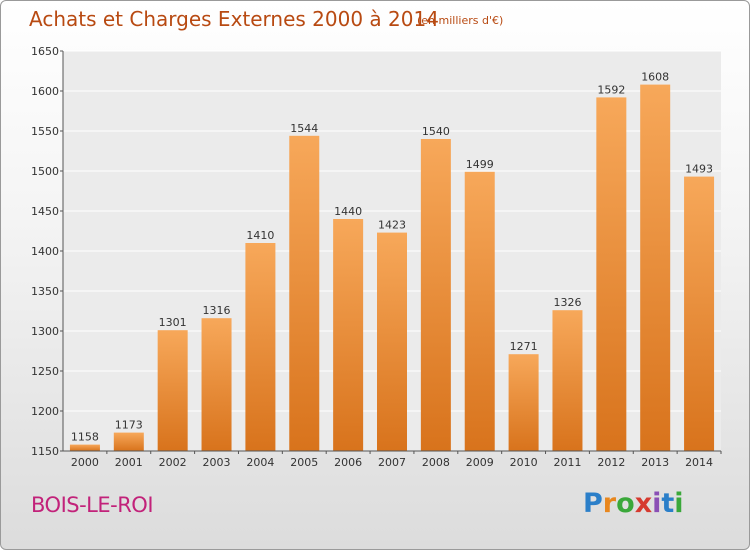 The height and width of the screenshot is (550, 750). What do you see at coordinates (348, 335) in the screenshot?
I see `bar-2006` at bounding box center [348, 335].